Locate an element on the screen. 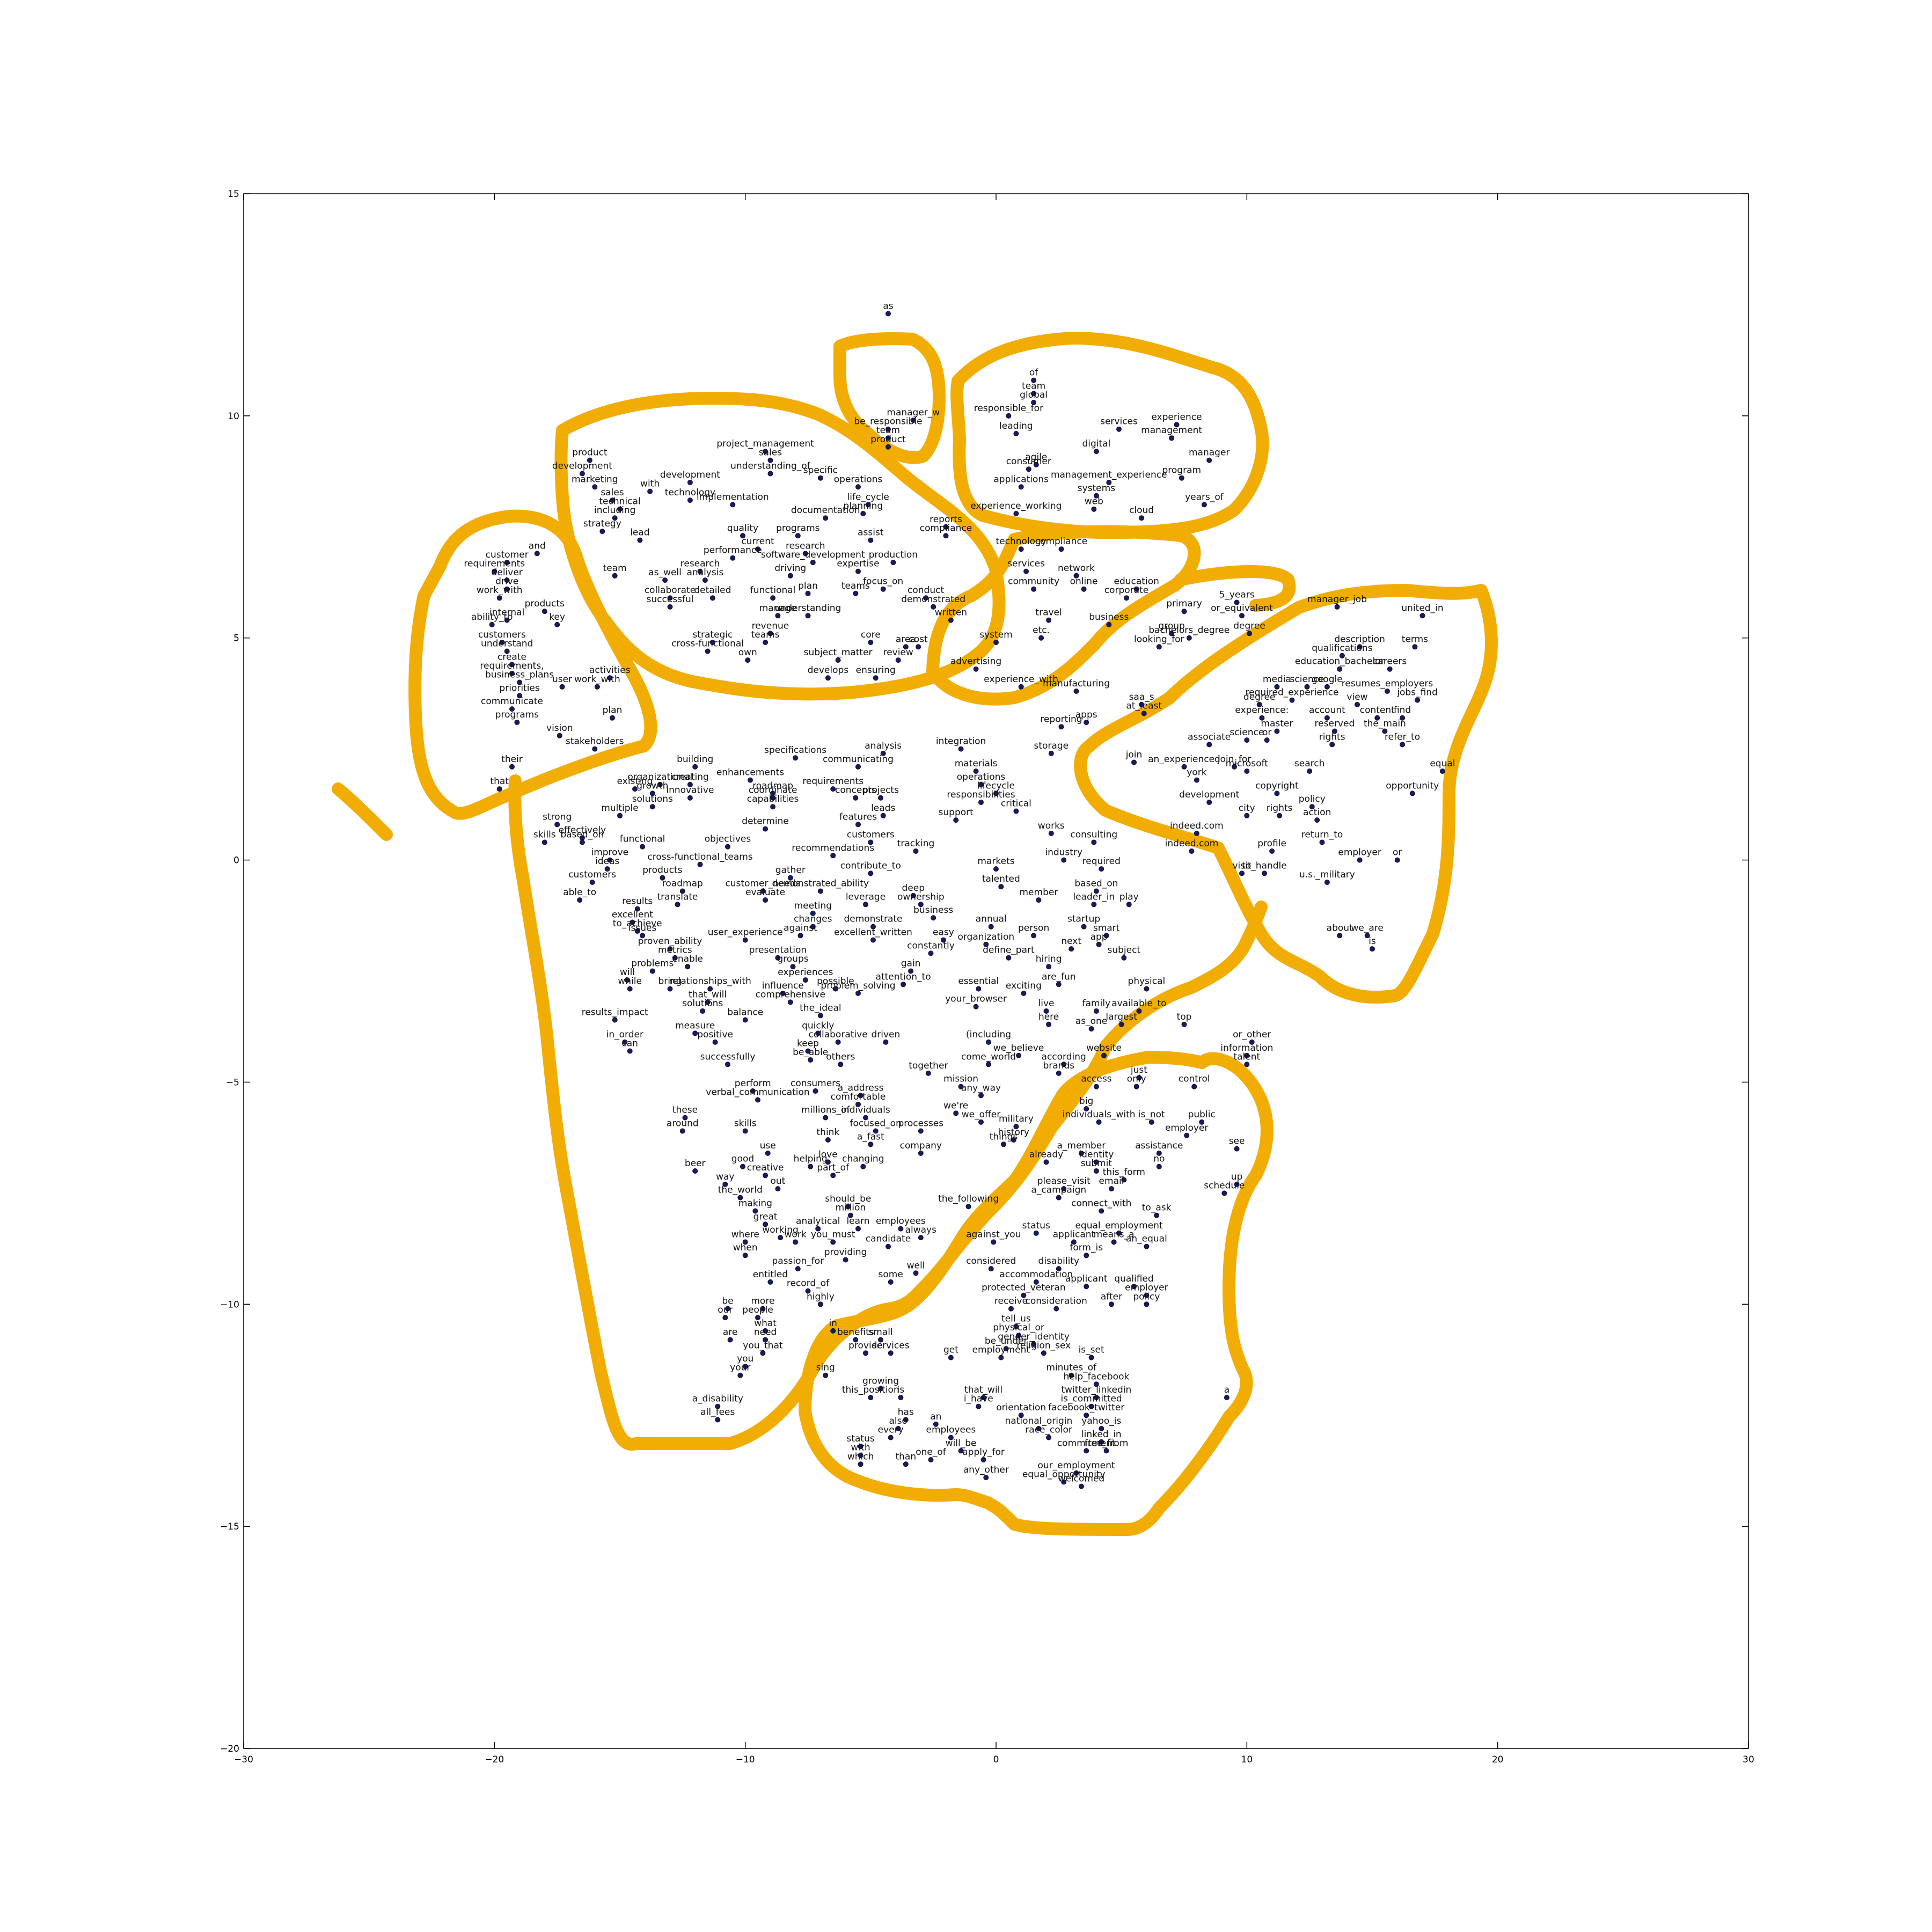  point-label: enhancements is located at coordinates (750, 772).